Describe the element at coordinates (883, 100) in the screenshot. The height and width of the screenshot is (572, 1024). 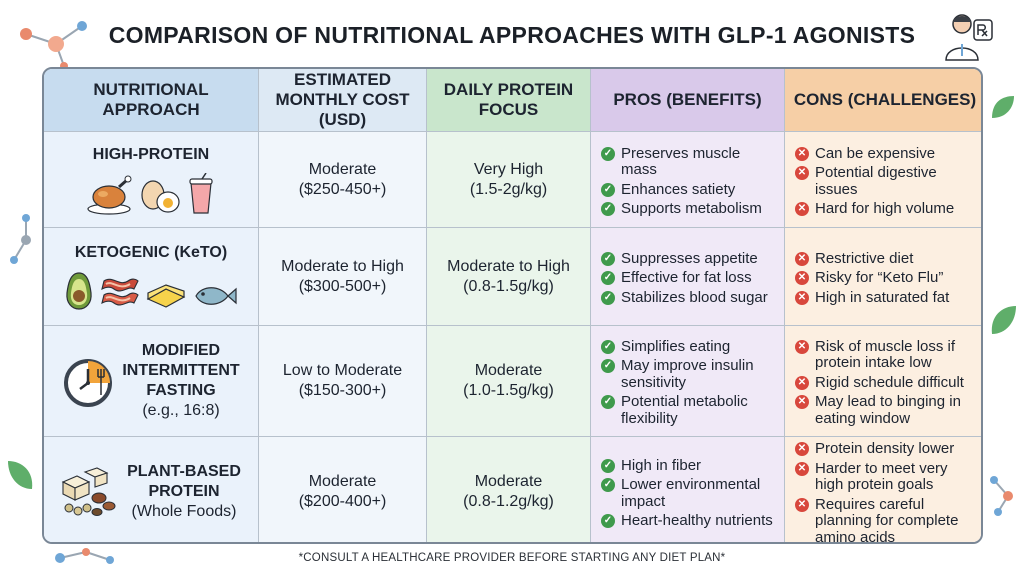
I see `header-cons: CONS (CHALLENGES)` at that location.